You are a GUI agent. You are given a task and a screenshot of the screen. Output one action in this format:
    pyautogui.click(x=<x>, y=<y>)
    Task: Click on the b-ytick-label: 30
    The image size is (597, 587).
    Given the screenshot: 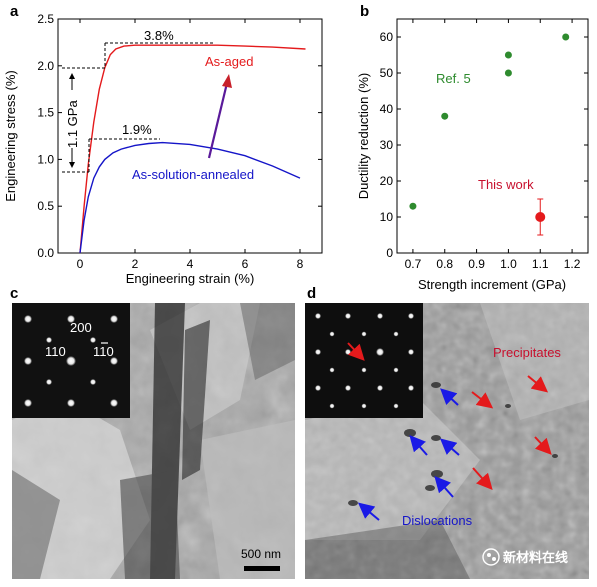 What is the action you would take?
    pyautogui.click(x=387, y=145)
    